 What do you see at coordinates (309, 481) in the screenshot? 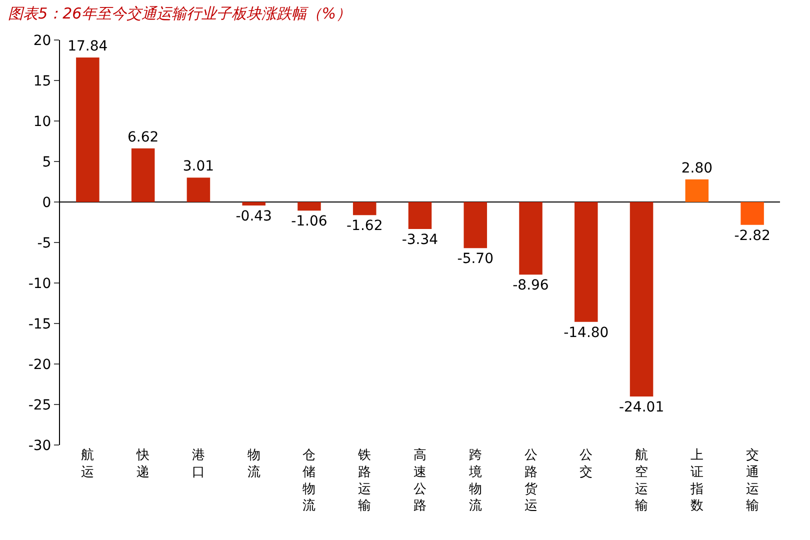
I see `x-tick-label: 仓储物流` at bounding box center [309, 481].